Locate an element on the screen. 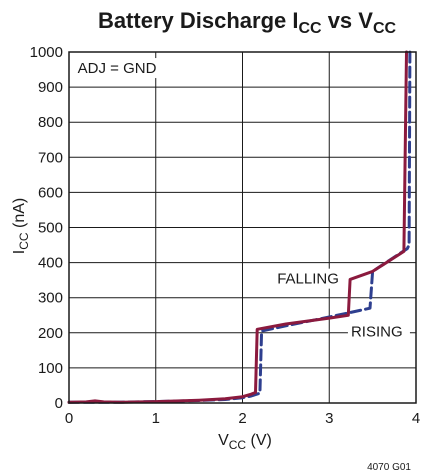 The width and height of the screenshot is (426, 476). y-tick-label: 900 is located at coordinates (50, 87).